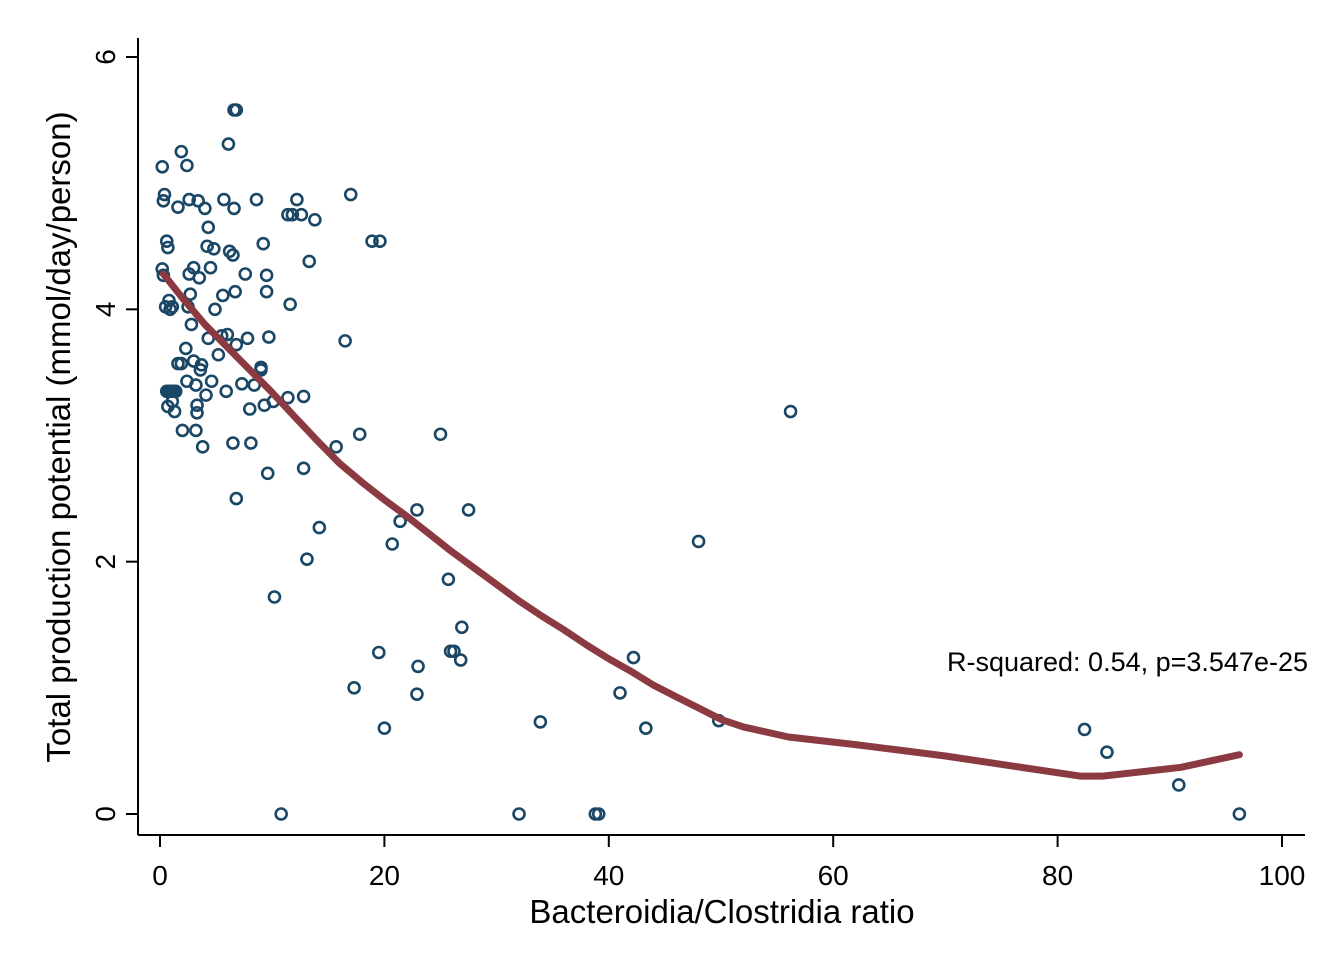  Describe the element at coordinates (105, 310) in the screenshot. I see `y-tick-label: 4` at that location.